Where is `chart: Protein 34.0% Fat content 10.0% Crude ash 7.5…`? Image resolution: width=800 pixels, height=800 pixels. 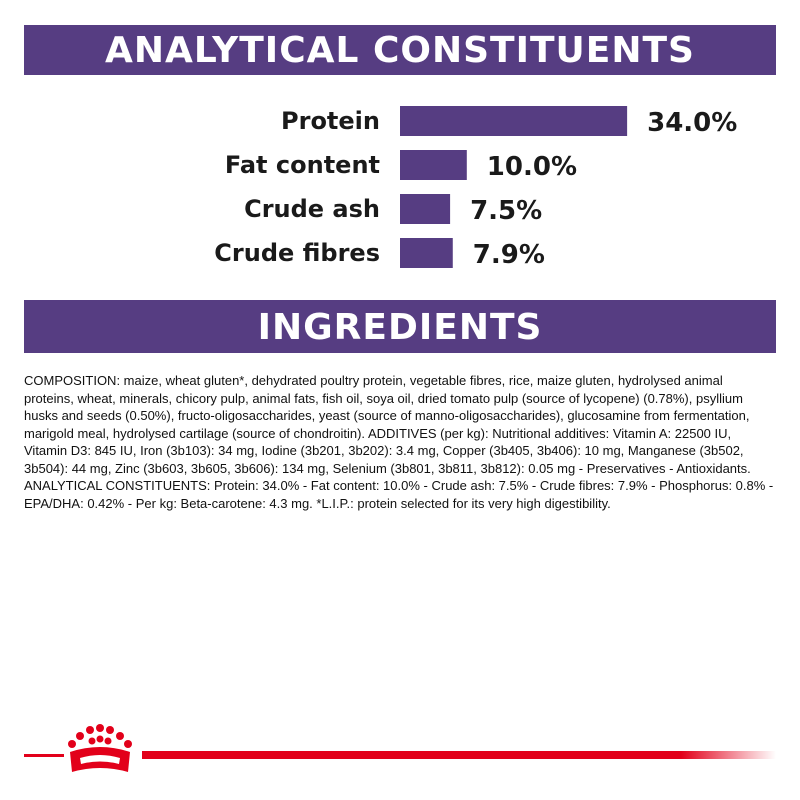 chart: Protein 34.0% Fat content 10.0% Crude ash 7.5… is located at coordinates (475, 188).